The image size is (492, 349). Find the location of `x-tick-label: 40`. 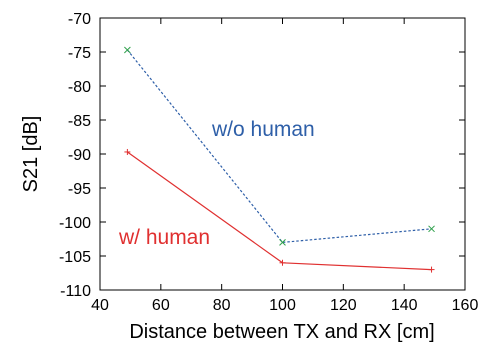

x-tick-label: 40 is located at coordinates (100, 305).